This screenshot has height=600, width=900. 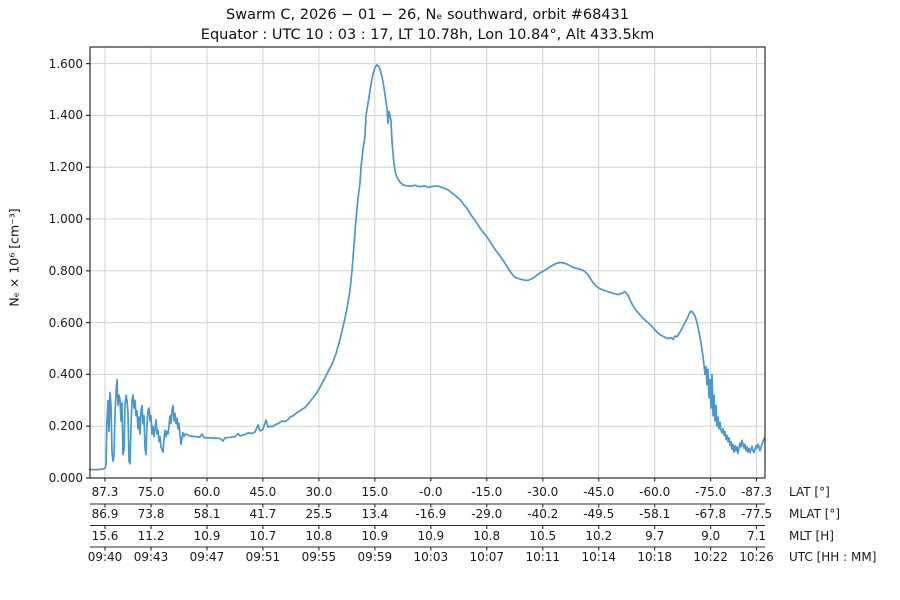 What do you see at coordinates (65, 270) in the screenshot?
I see `y-tick-label: 0.800` at bounding box center [65, 270].